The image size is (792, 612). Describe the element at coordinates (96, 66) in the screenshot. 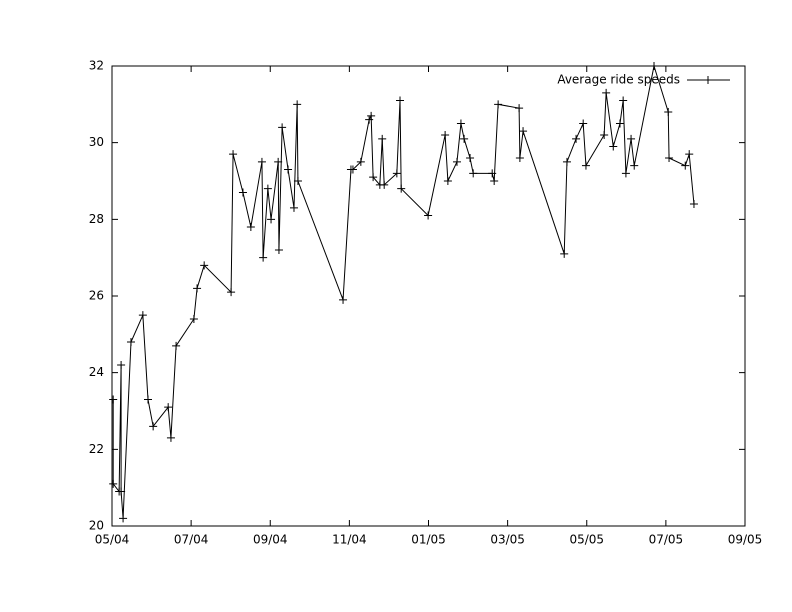

I see `y-tick-label: 32` at that location.